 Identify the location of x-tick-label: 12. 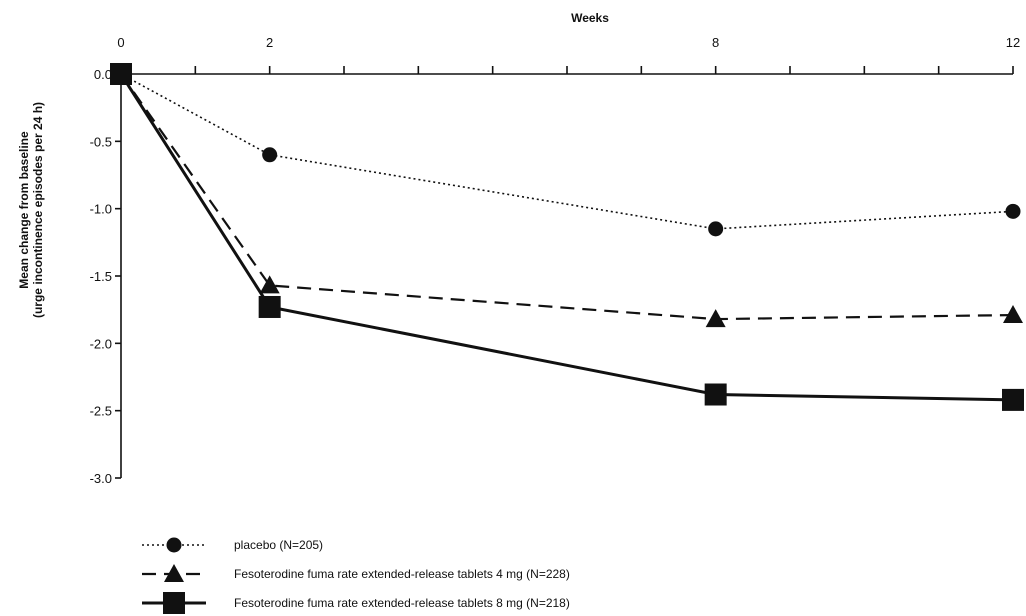
(1013, 42).